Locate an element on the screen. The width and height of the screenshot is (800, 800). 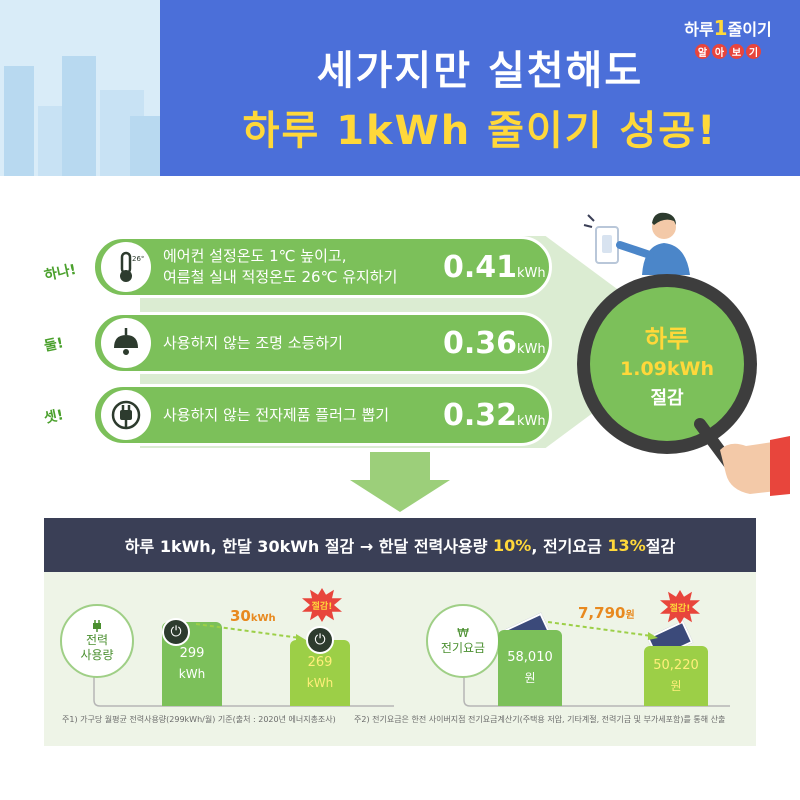
bill-after-value: 50,220 is located at coordinates (676, 665).